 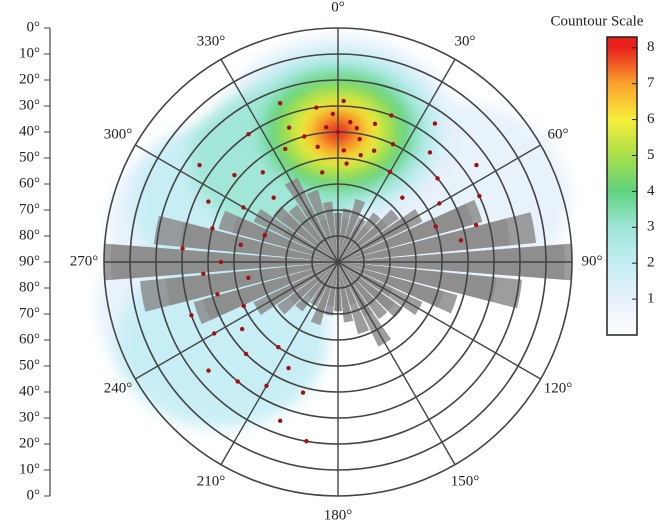 What do you see at coordinates (651, 227) in the screenshot?
I see `colorbar-tick-label: 3` at bounding box center [651, 227].